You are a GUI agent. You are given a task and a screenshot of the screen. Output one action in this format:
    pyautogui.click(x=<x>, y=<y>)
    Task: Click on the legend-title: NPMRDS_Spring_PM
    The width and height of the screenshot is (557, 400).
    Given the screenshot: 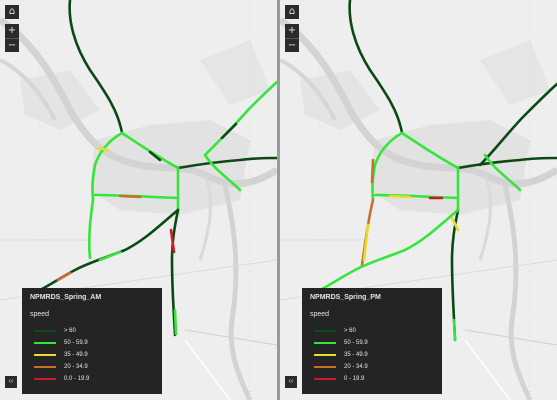 What is the action you would take?
    pyautogui.click(x=345, y=297)
    